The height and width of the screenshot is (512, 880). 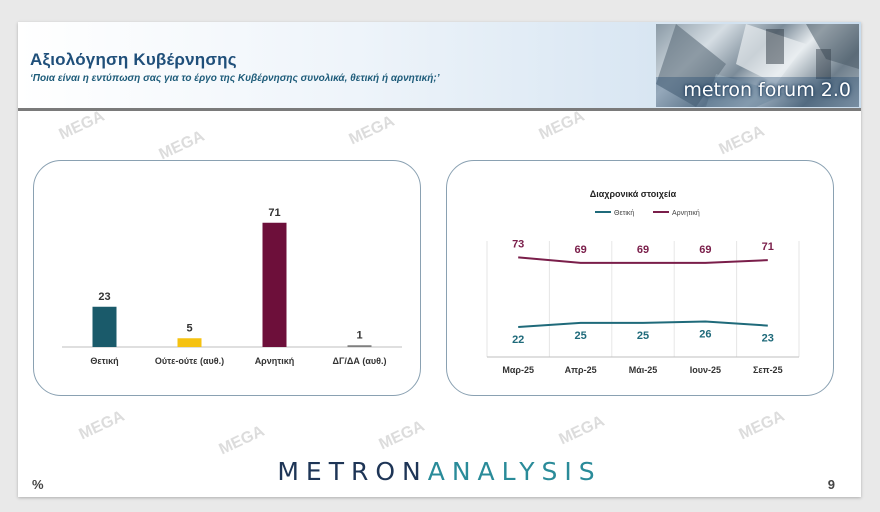 I want to click on data-label: 23, so click(x=768, y=339).